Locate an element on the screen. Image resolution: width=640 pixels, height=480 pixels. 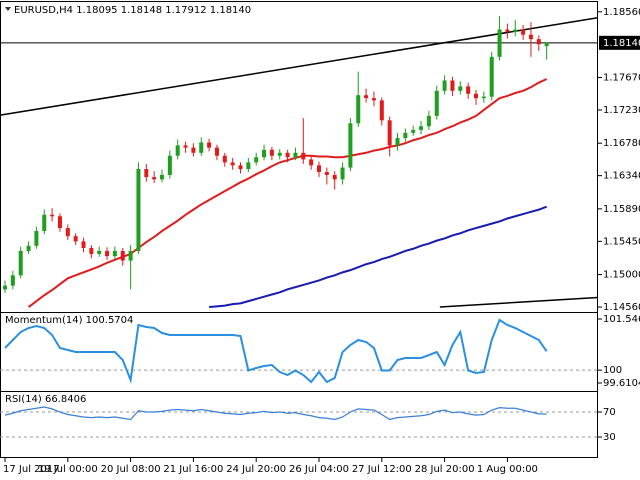
trendline is located at coordinates (518, 302).